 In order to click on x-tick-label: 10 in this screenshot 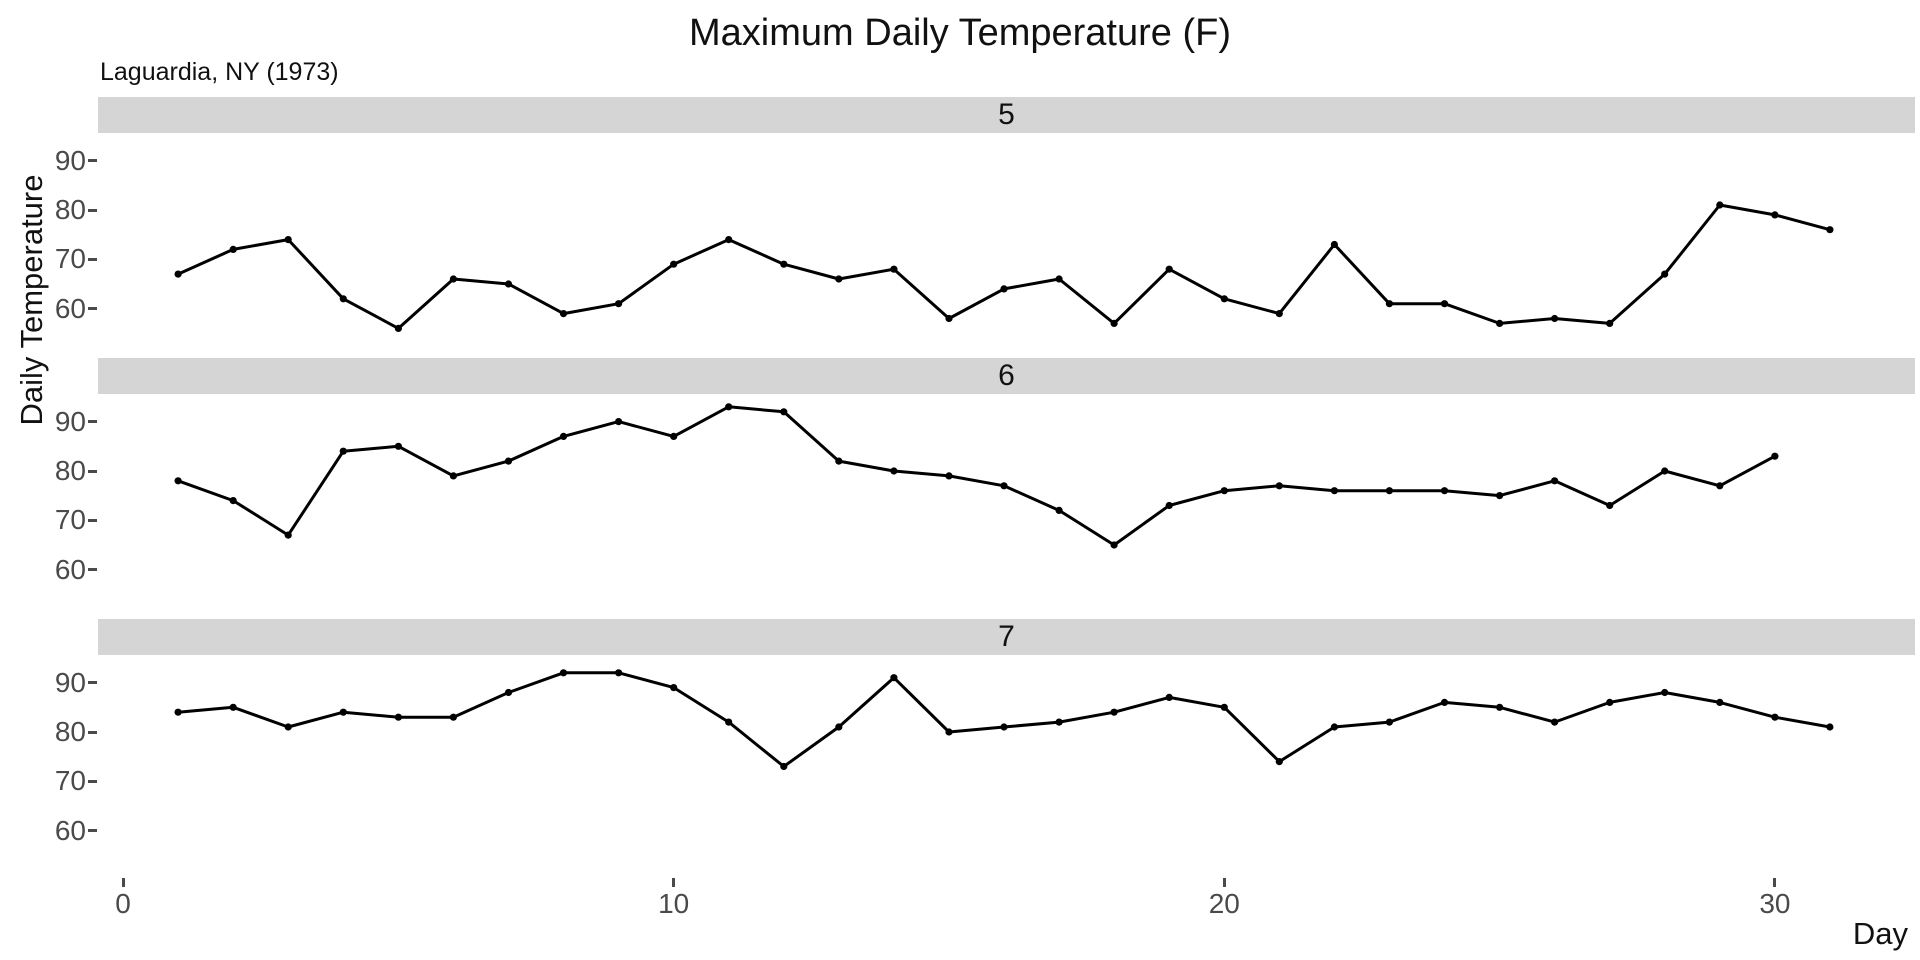, I will do `click(674, 903)`.